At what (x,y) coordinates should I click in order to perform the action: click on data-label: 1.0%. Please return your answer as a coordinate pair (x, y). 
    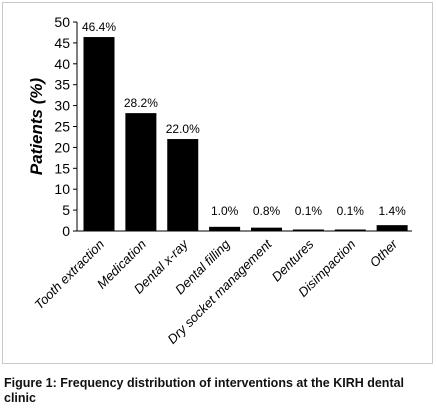
    Looking at the image, I should click on (225, 211).